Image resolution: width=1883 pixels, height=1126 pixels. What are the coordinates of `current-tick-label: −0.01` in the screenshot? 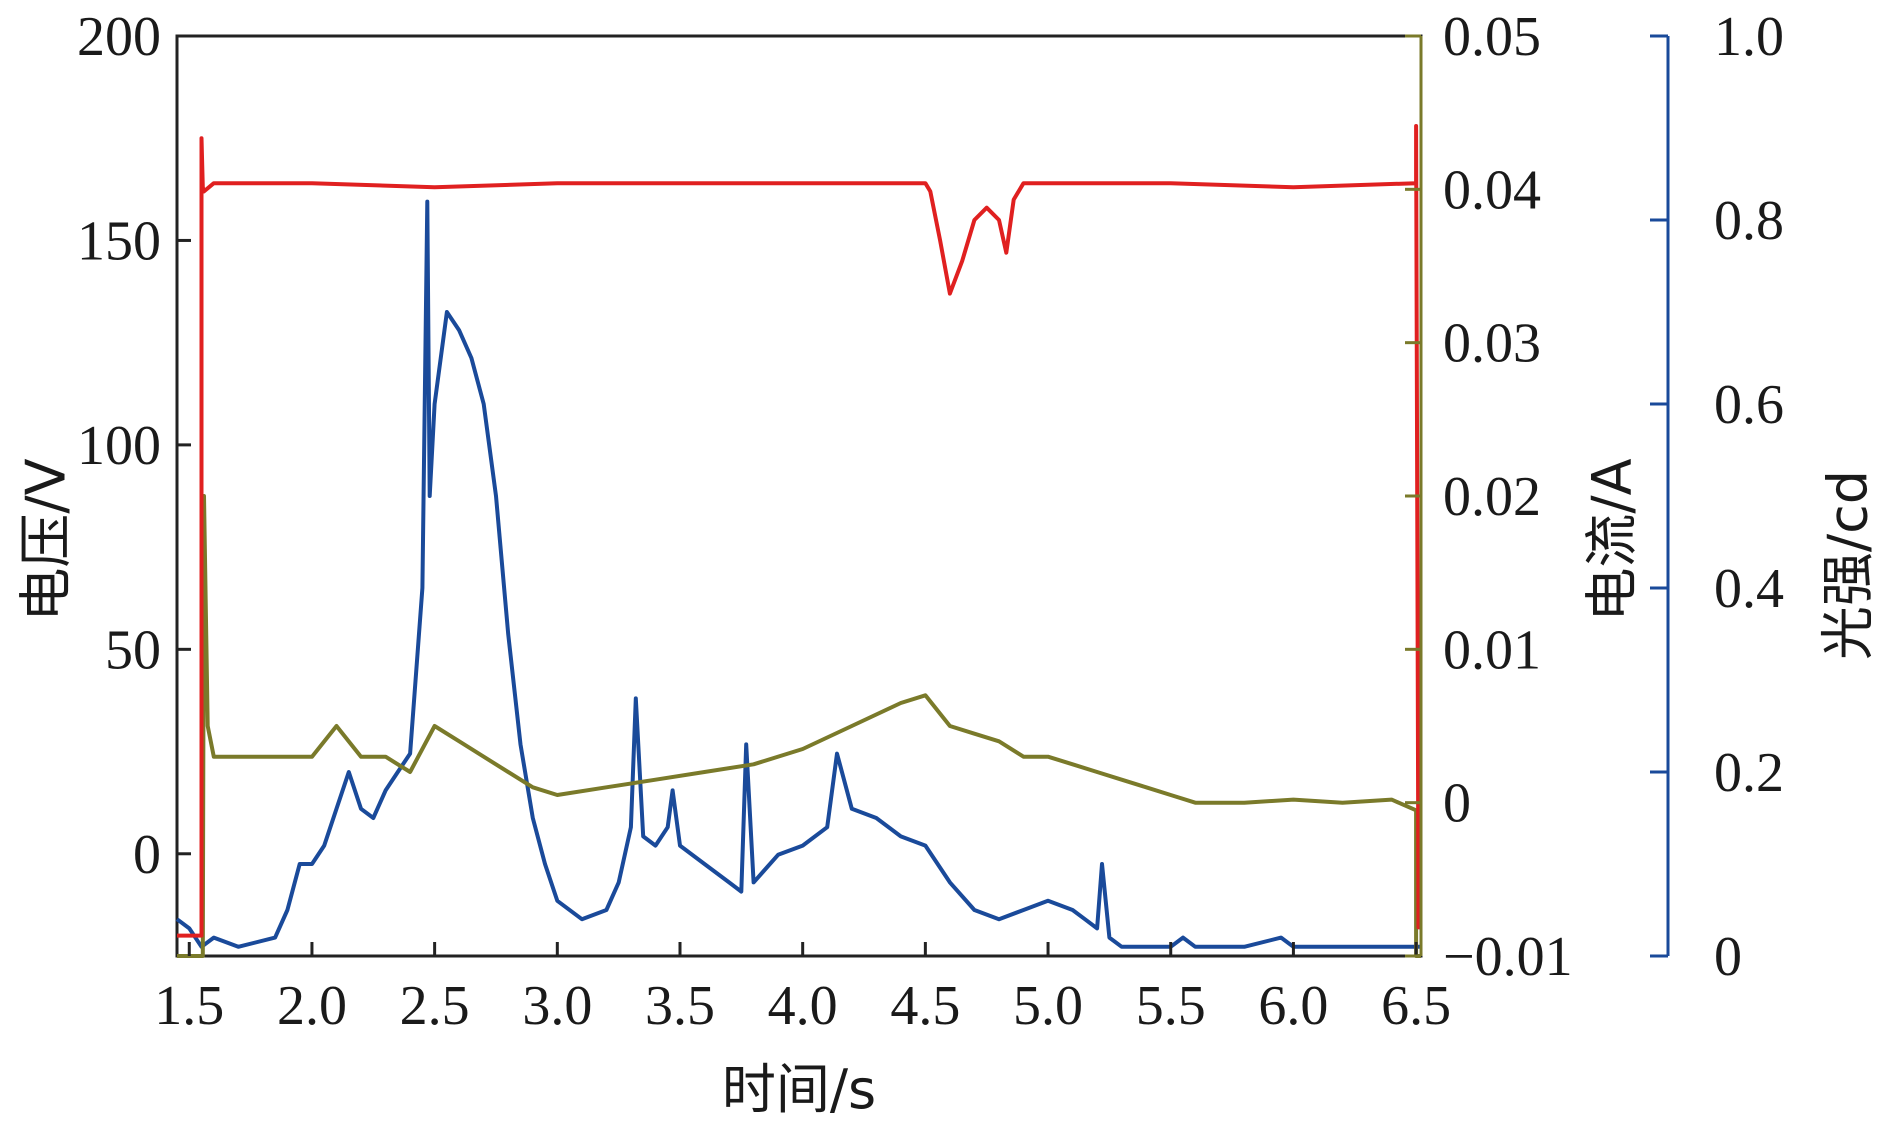 It's located at (1508, 957).